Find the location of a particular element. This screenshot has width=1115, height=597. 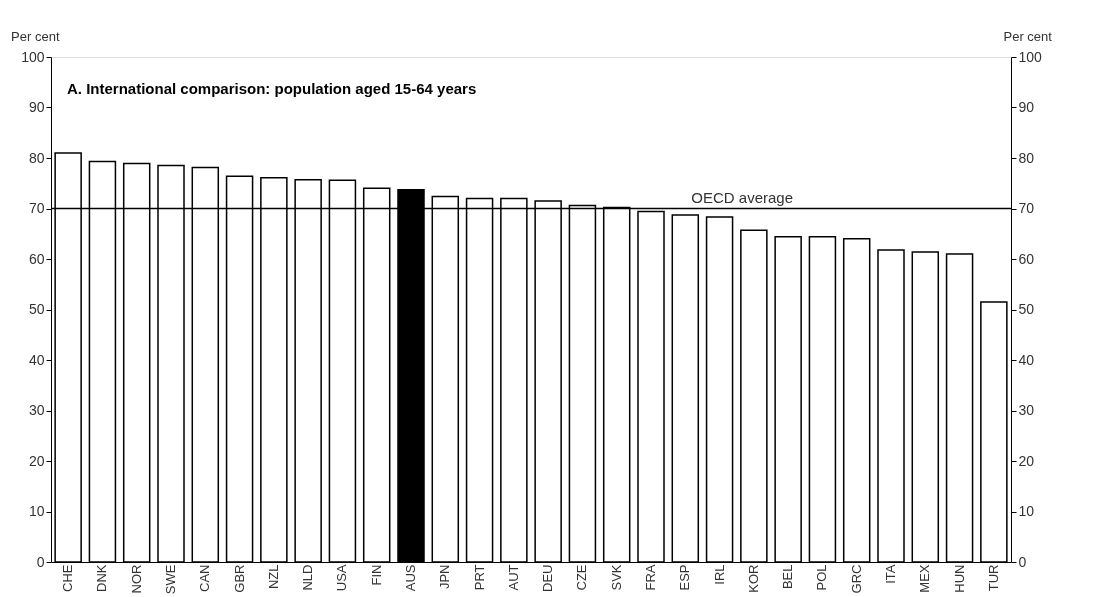

x-tick-label: USA is located at coordinates (342, 578).